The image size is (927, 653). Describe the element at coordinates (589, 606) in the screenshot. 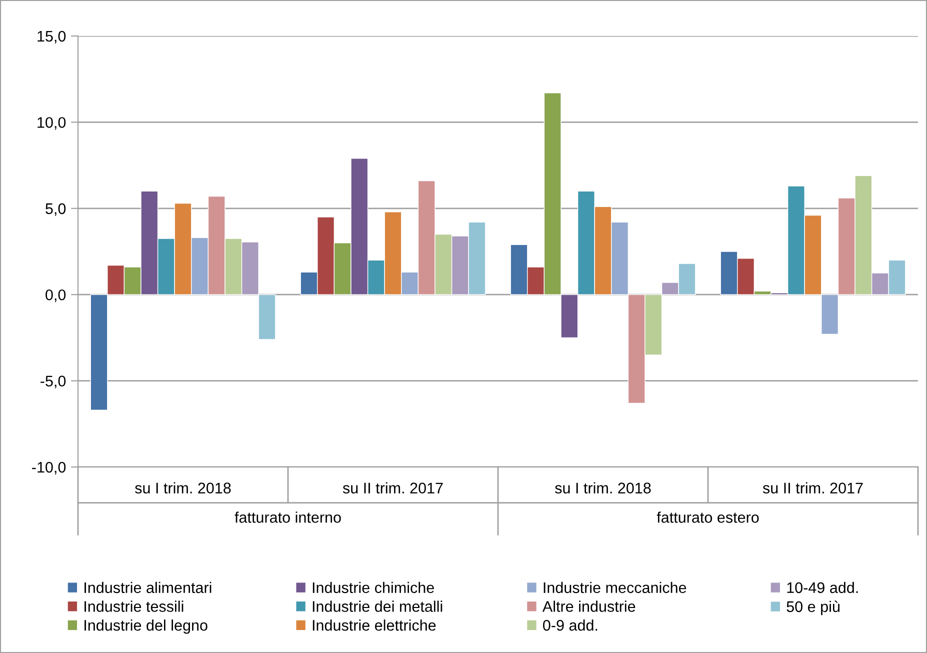

I see `legend-label: Altre industrie` at that location.